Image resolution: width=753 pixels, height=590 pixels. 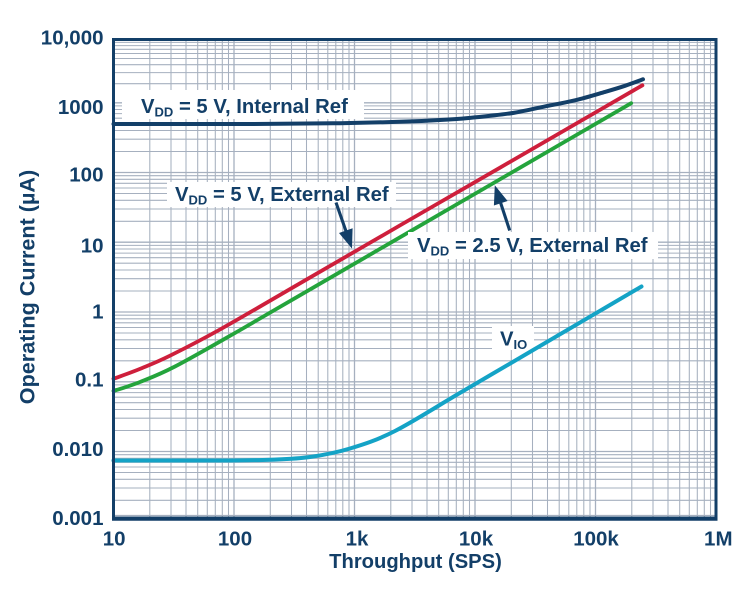 I want to click on svg-text: 0.010, so click(x=77, y=449).